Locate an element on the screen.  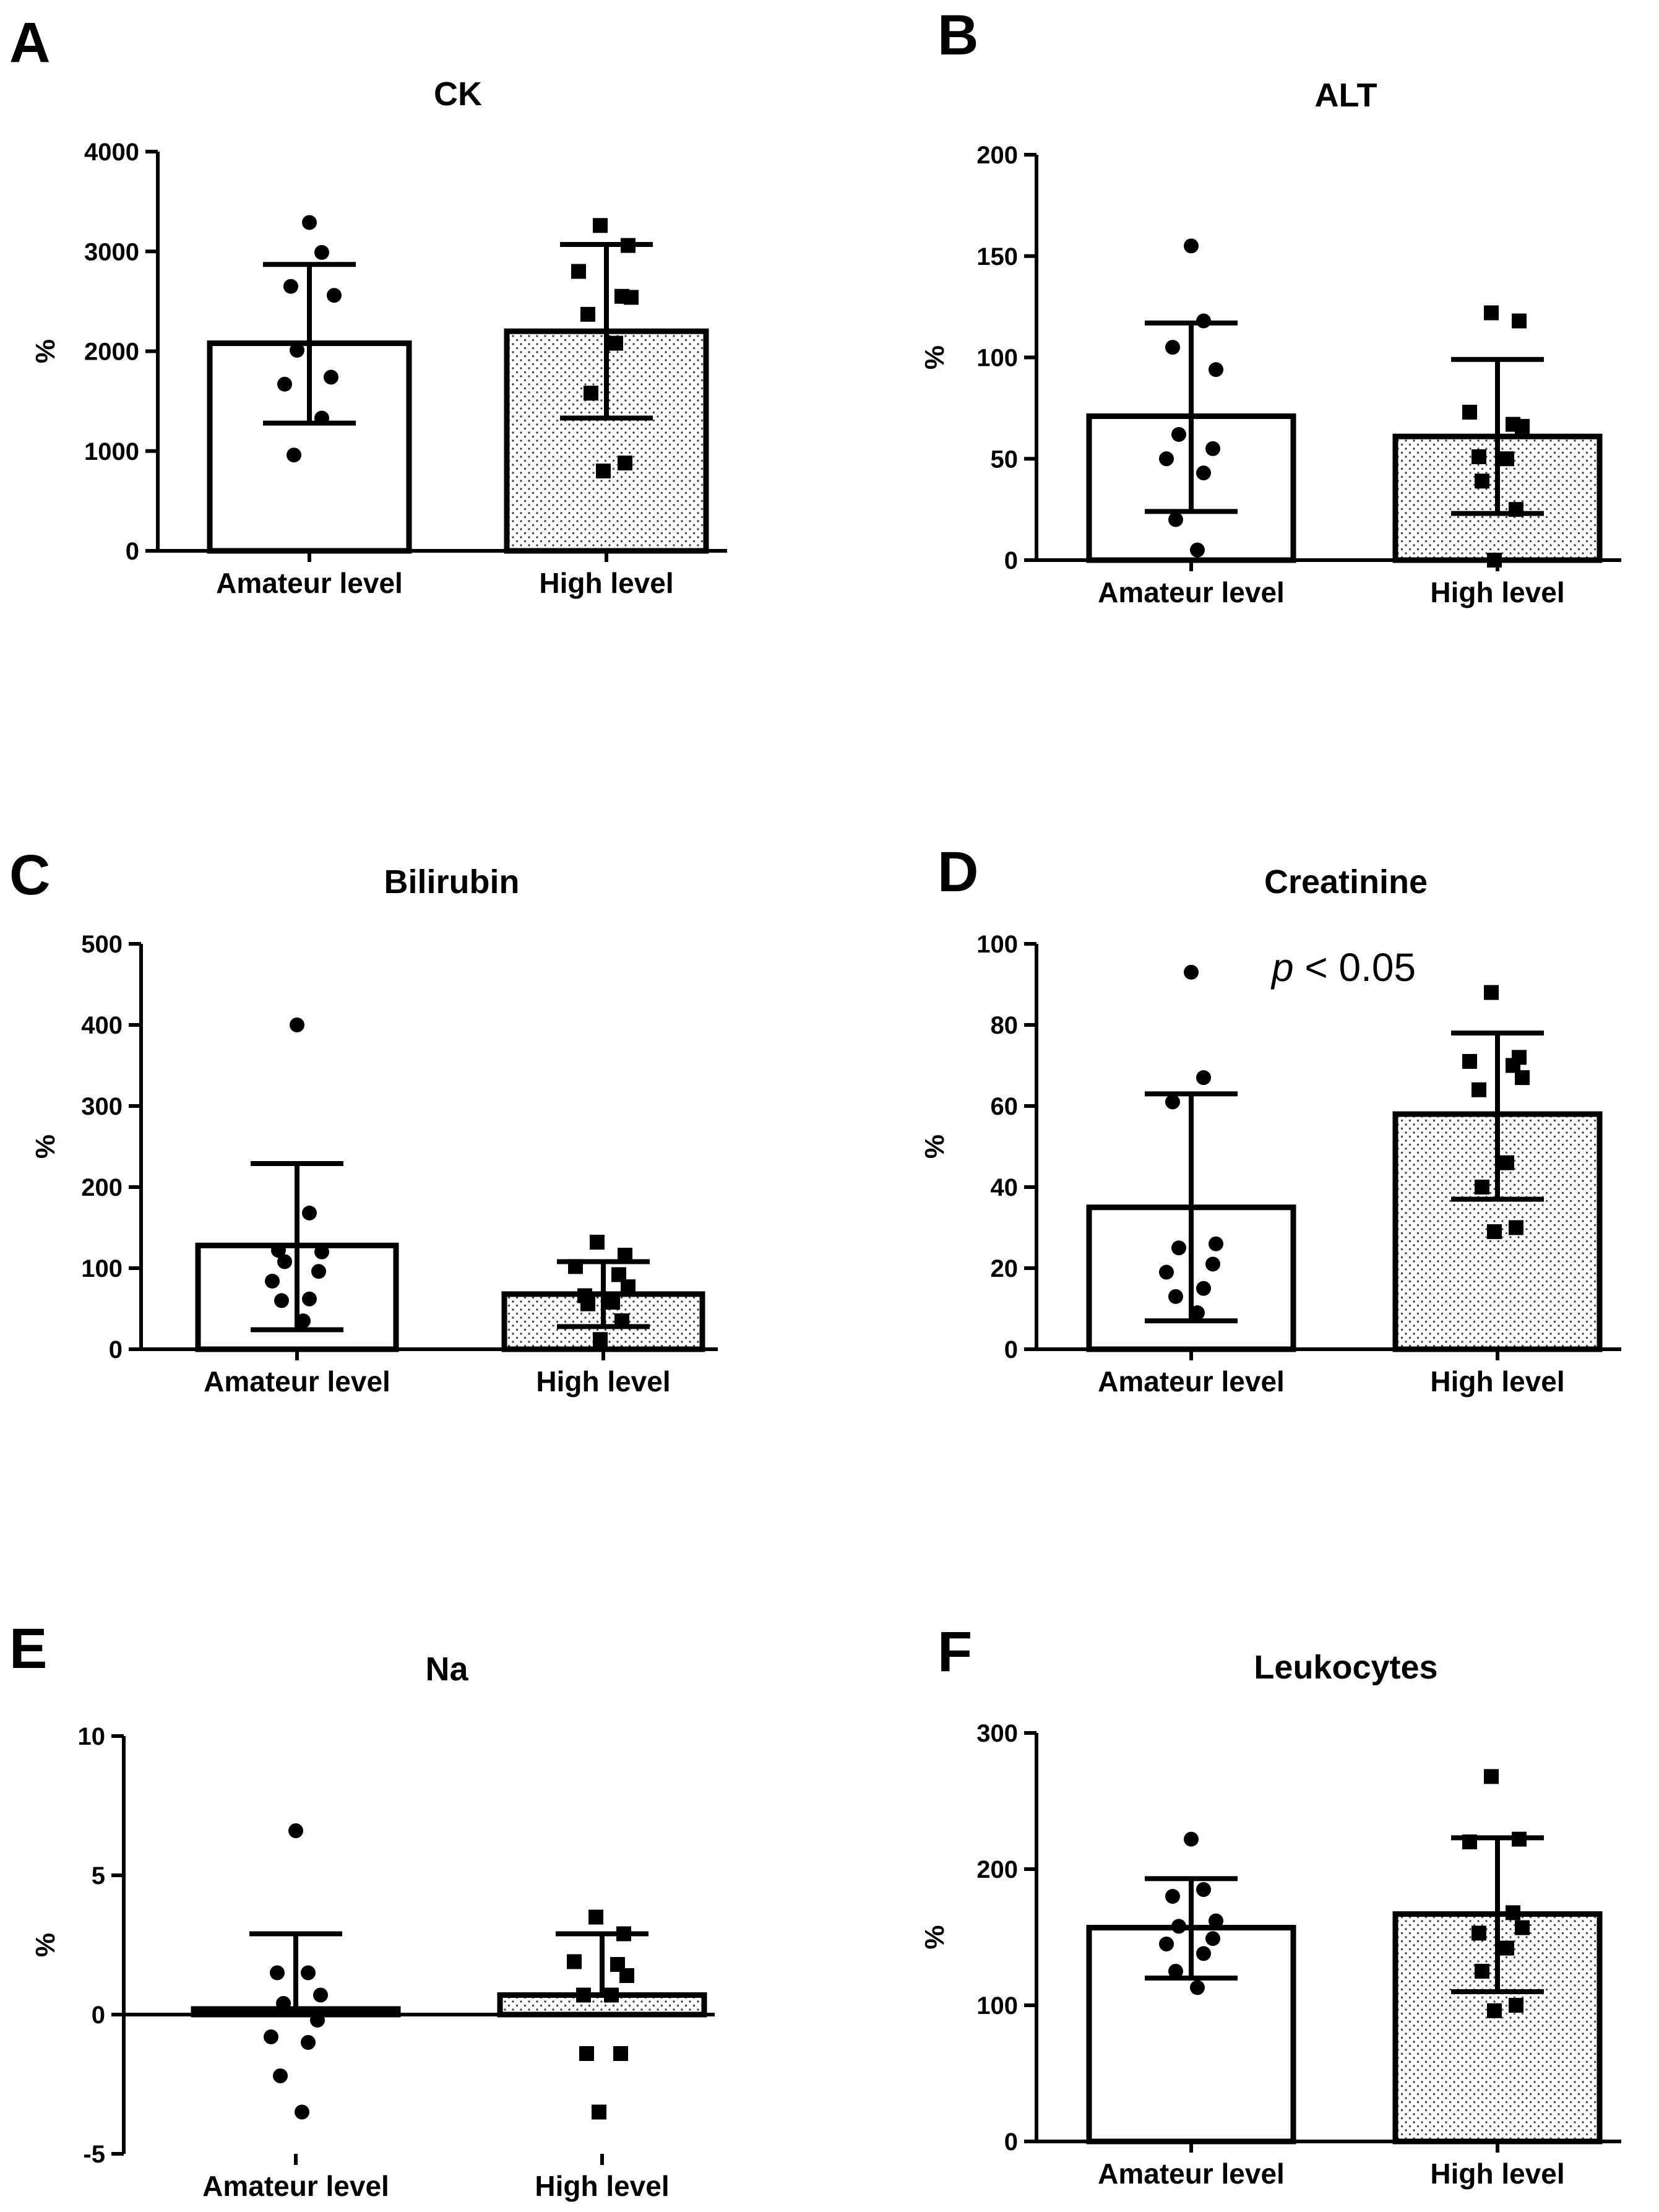
panel-letter: A is located at coordinates (29, 42).